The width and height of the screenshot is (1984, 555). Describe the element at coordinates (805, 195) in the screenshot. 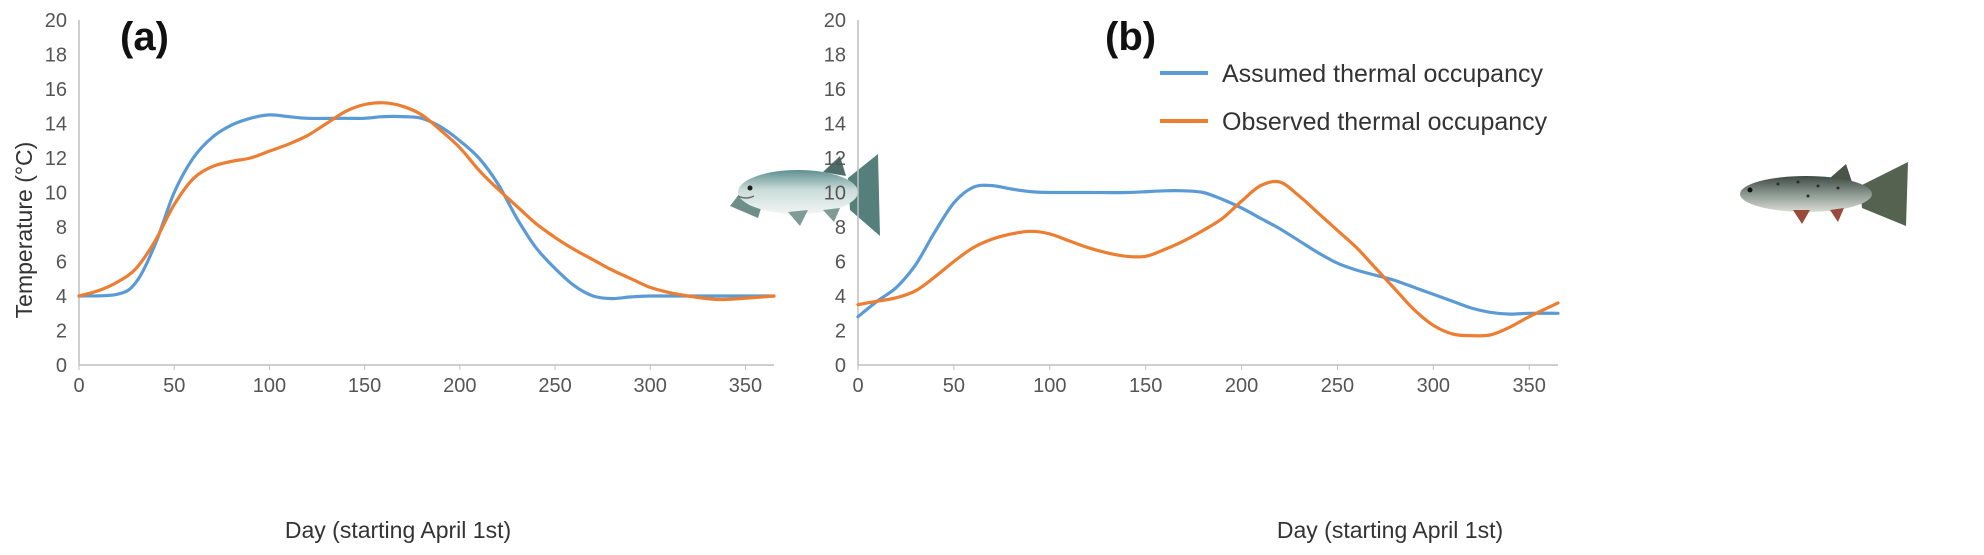

I see `salmon-icon` at that location.